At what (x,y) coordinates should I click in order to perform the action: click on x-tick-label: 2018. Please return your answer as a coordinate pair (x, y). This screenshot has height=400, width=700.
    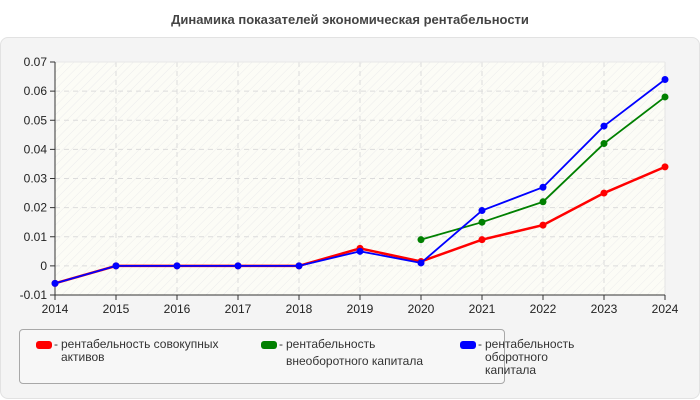
    Looking at the image, I should click on (299, 309).